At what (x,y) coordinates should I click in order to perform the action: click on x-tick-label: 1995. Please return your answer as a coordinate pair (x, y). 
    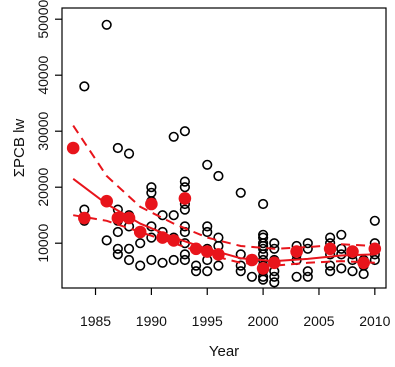
    Looking at the image, I should click on (207, 321).